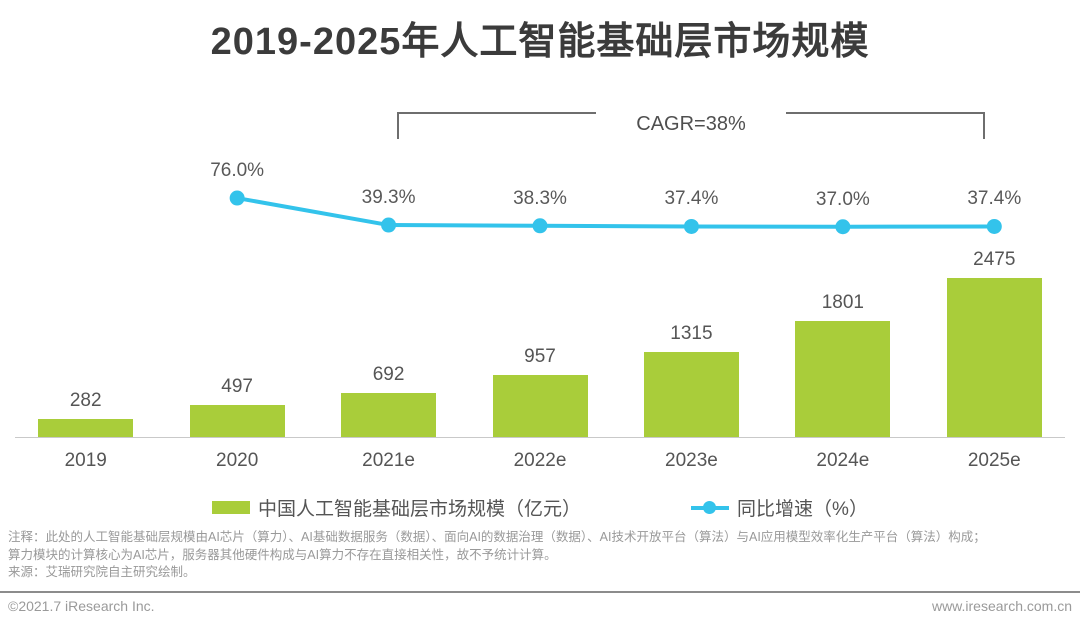  Describe the element at coordinates (802, 509) in the screenshot. I see `legend-label-growth: 同比增速（%）` at that location.